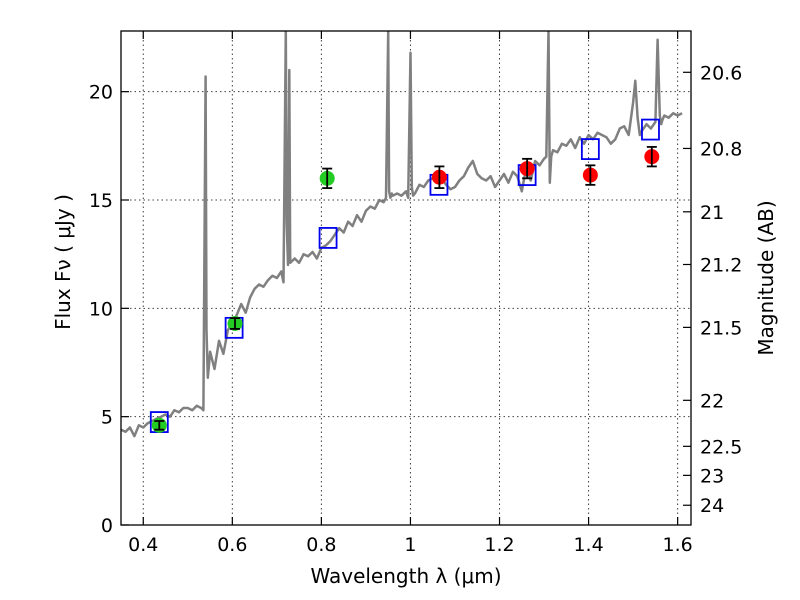 Image resolution: width=800 pixels, height=600 pixels. Describe the element at coordinates (712, 401) in the screenshot. I see `magnitude-tick-label: 22` at that location.